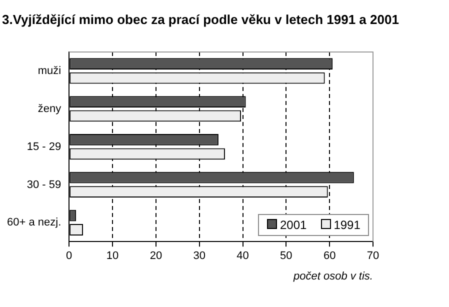 This screenshot has width=449, height=307. I want to click on legend-label: 1991, so click(346, 225).